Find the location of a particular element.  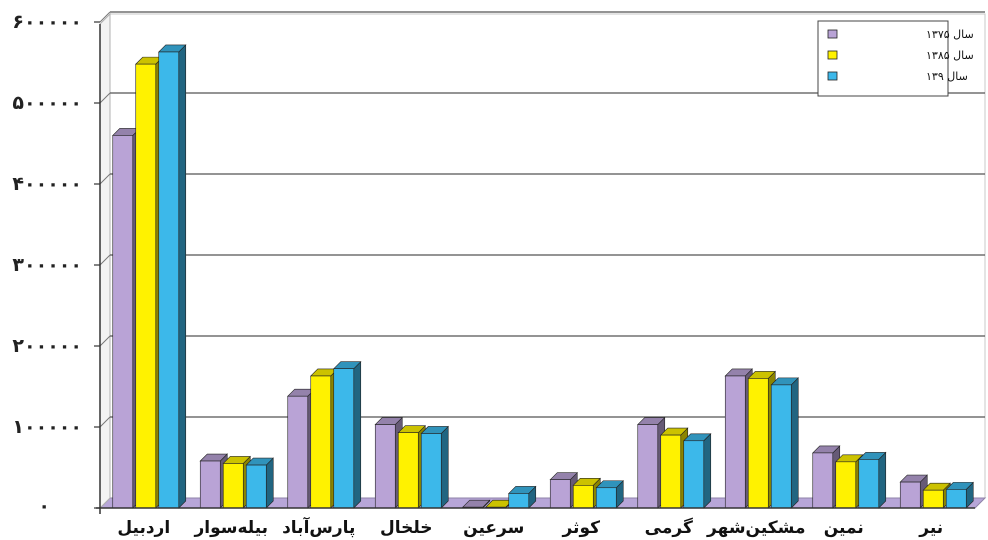

side-wall is located at coordinates (105, 261).